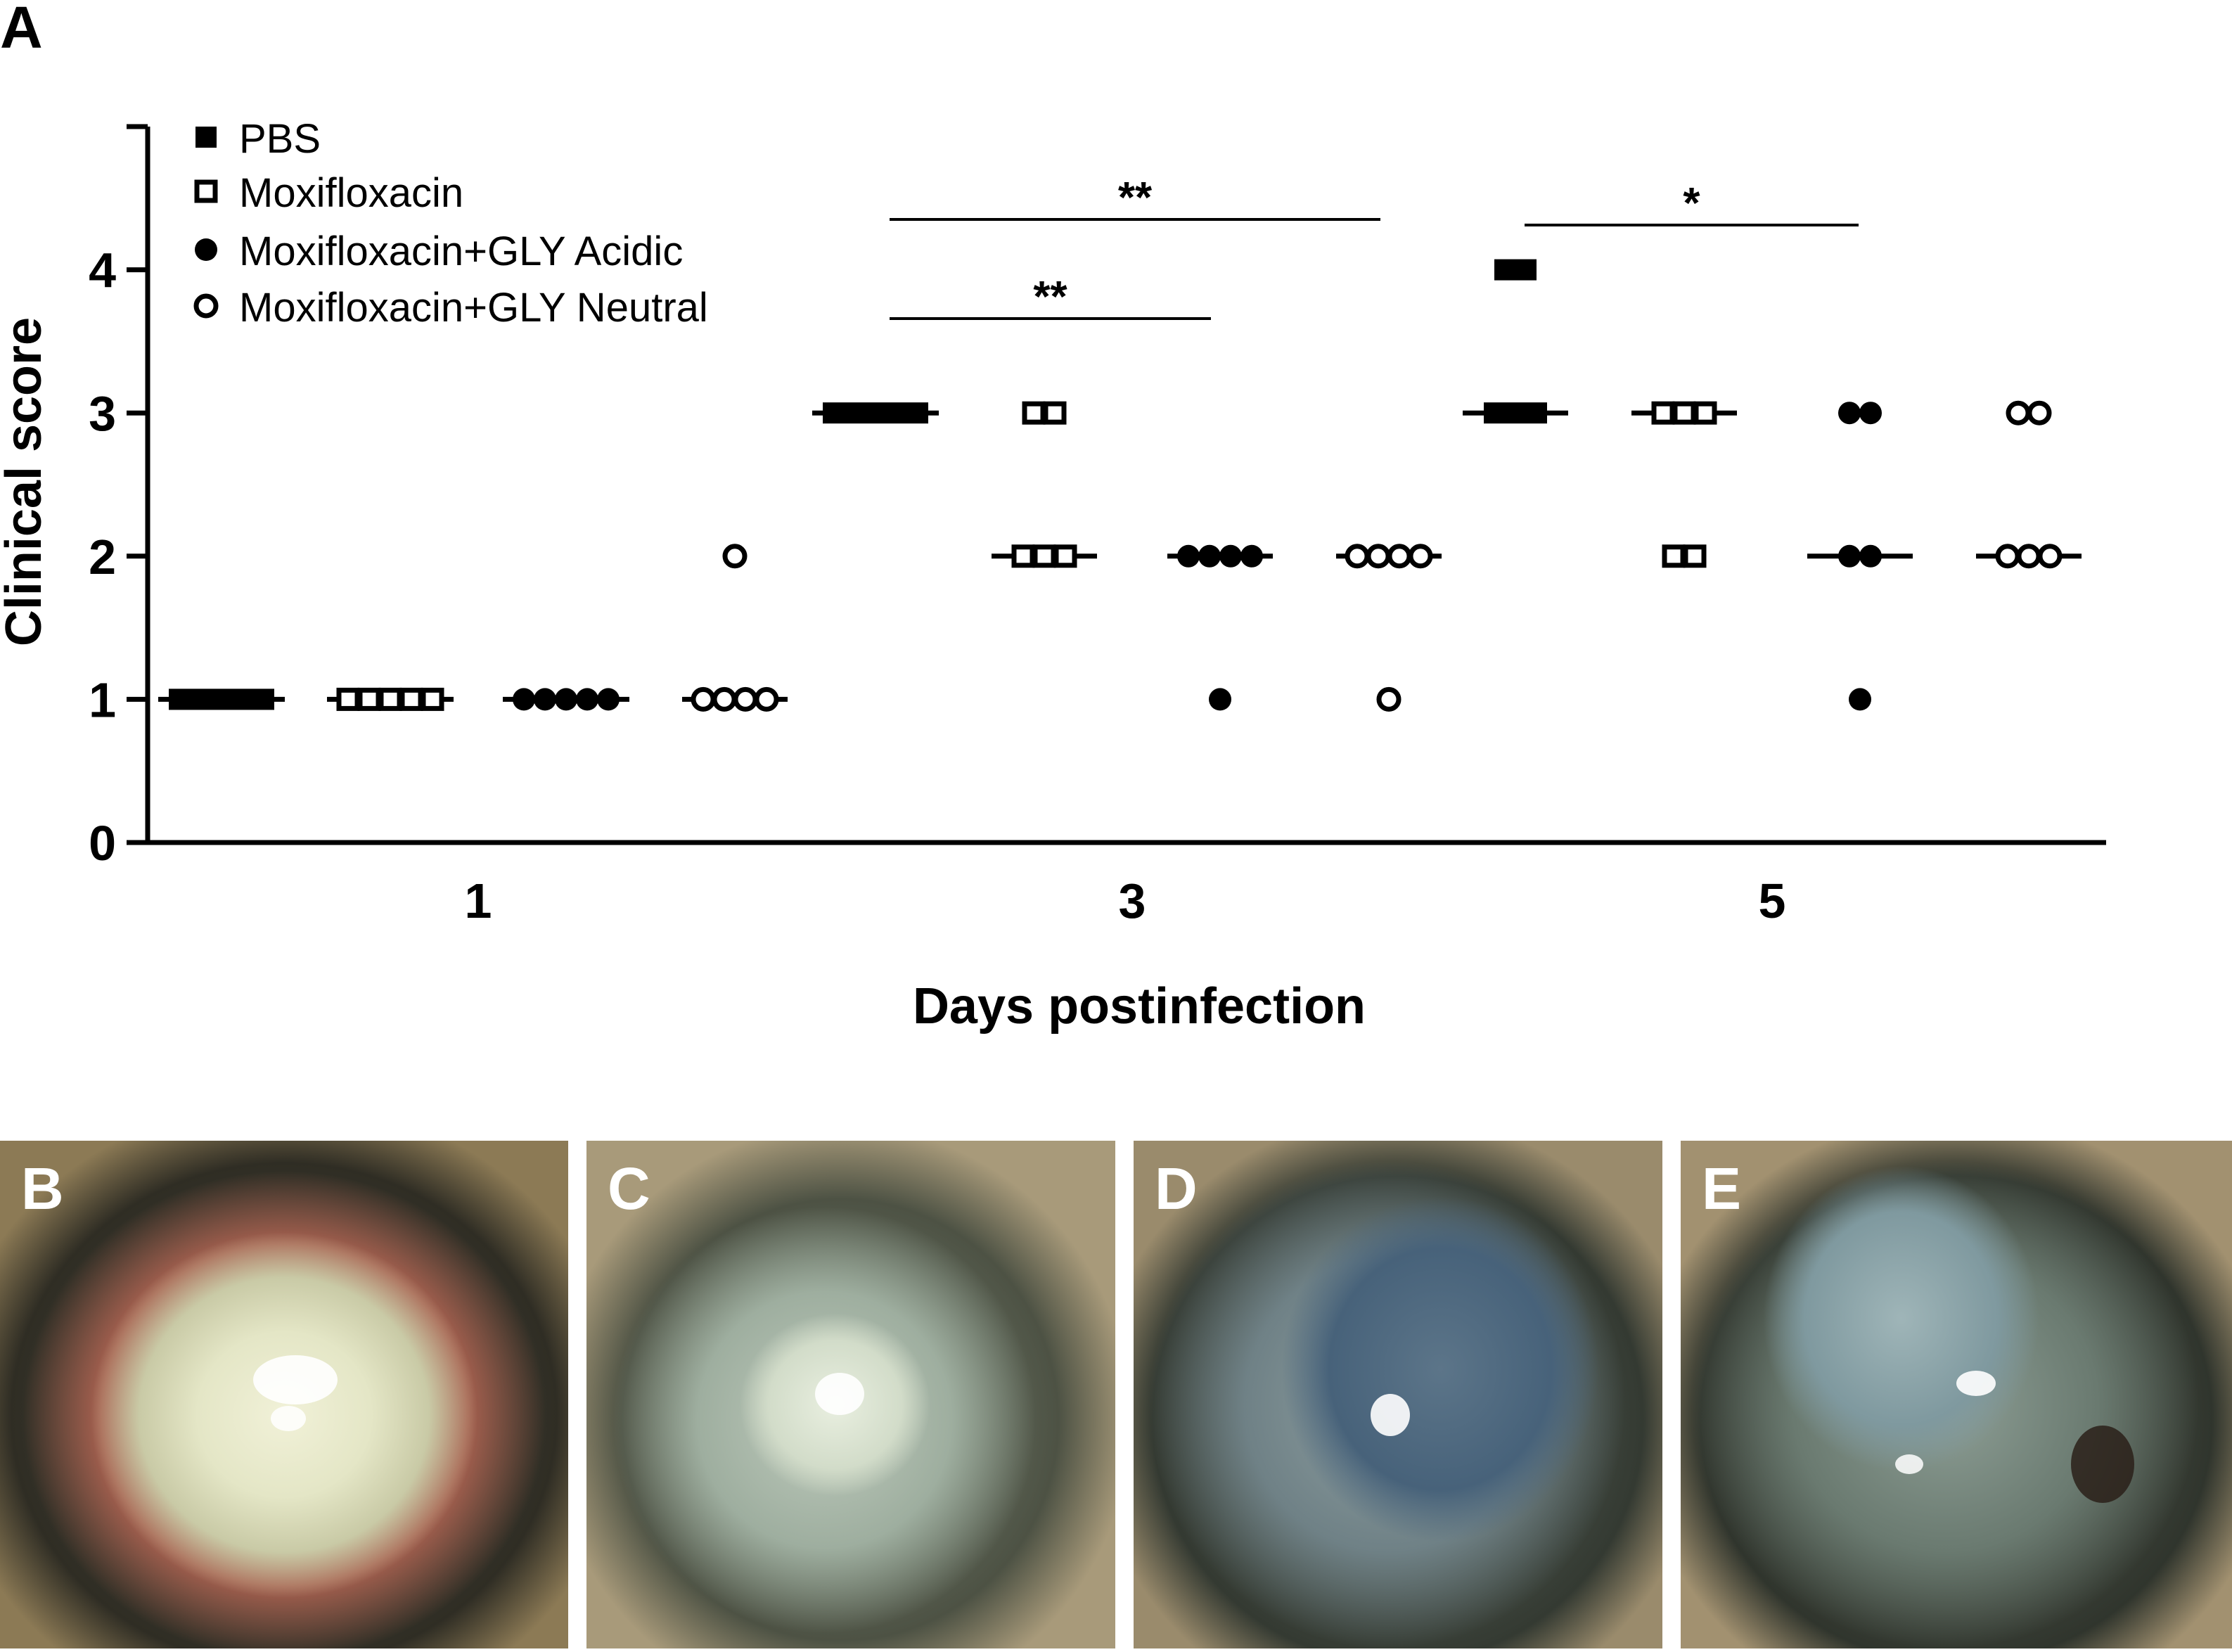  I want to click on eye-photo-b: B, so click(284, 1395).